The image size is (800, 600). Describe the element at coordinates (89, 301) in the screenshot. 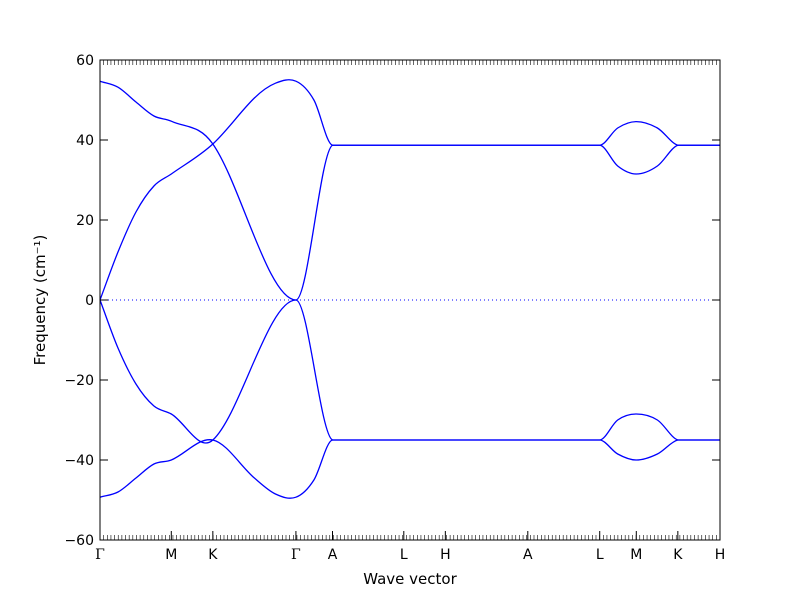

I see `y-tick-label: 0` at that location.